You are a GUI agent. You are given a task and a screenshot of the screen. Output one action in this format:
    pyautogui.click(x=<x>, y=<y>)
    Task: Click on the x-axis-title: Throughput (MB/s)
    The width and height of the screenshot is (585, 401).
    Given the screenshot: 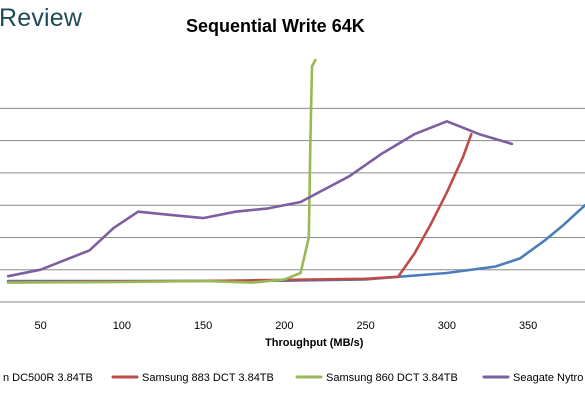 What is the action you would take?
    pyautogui.click(x=314, y=343)
    